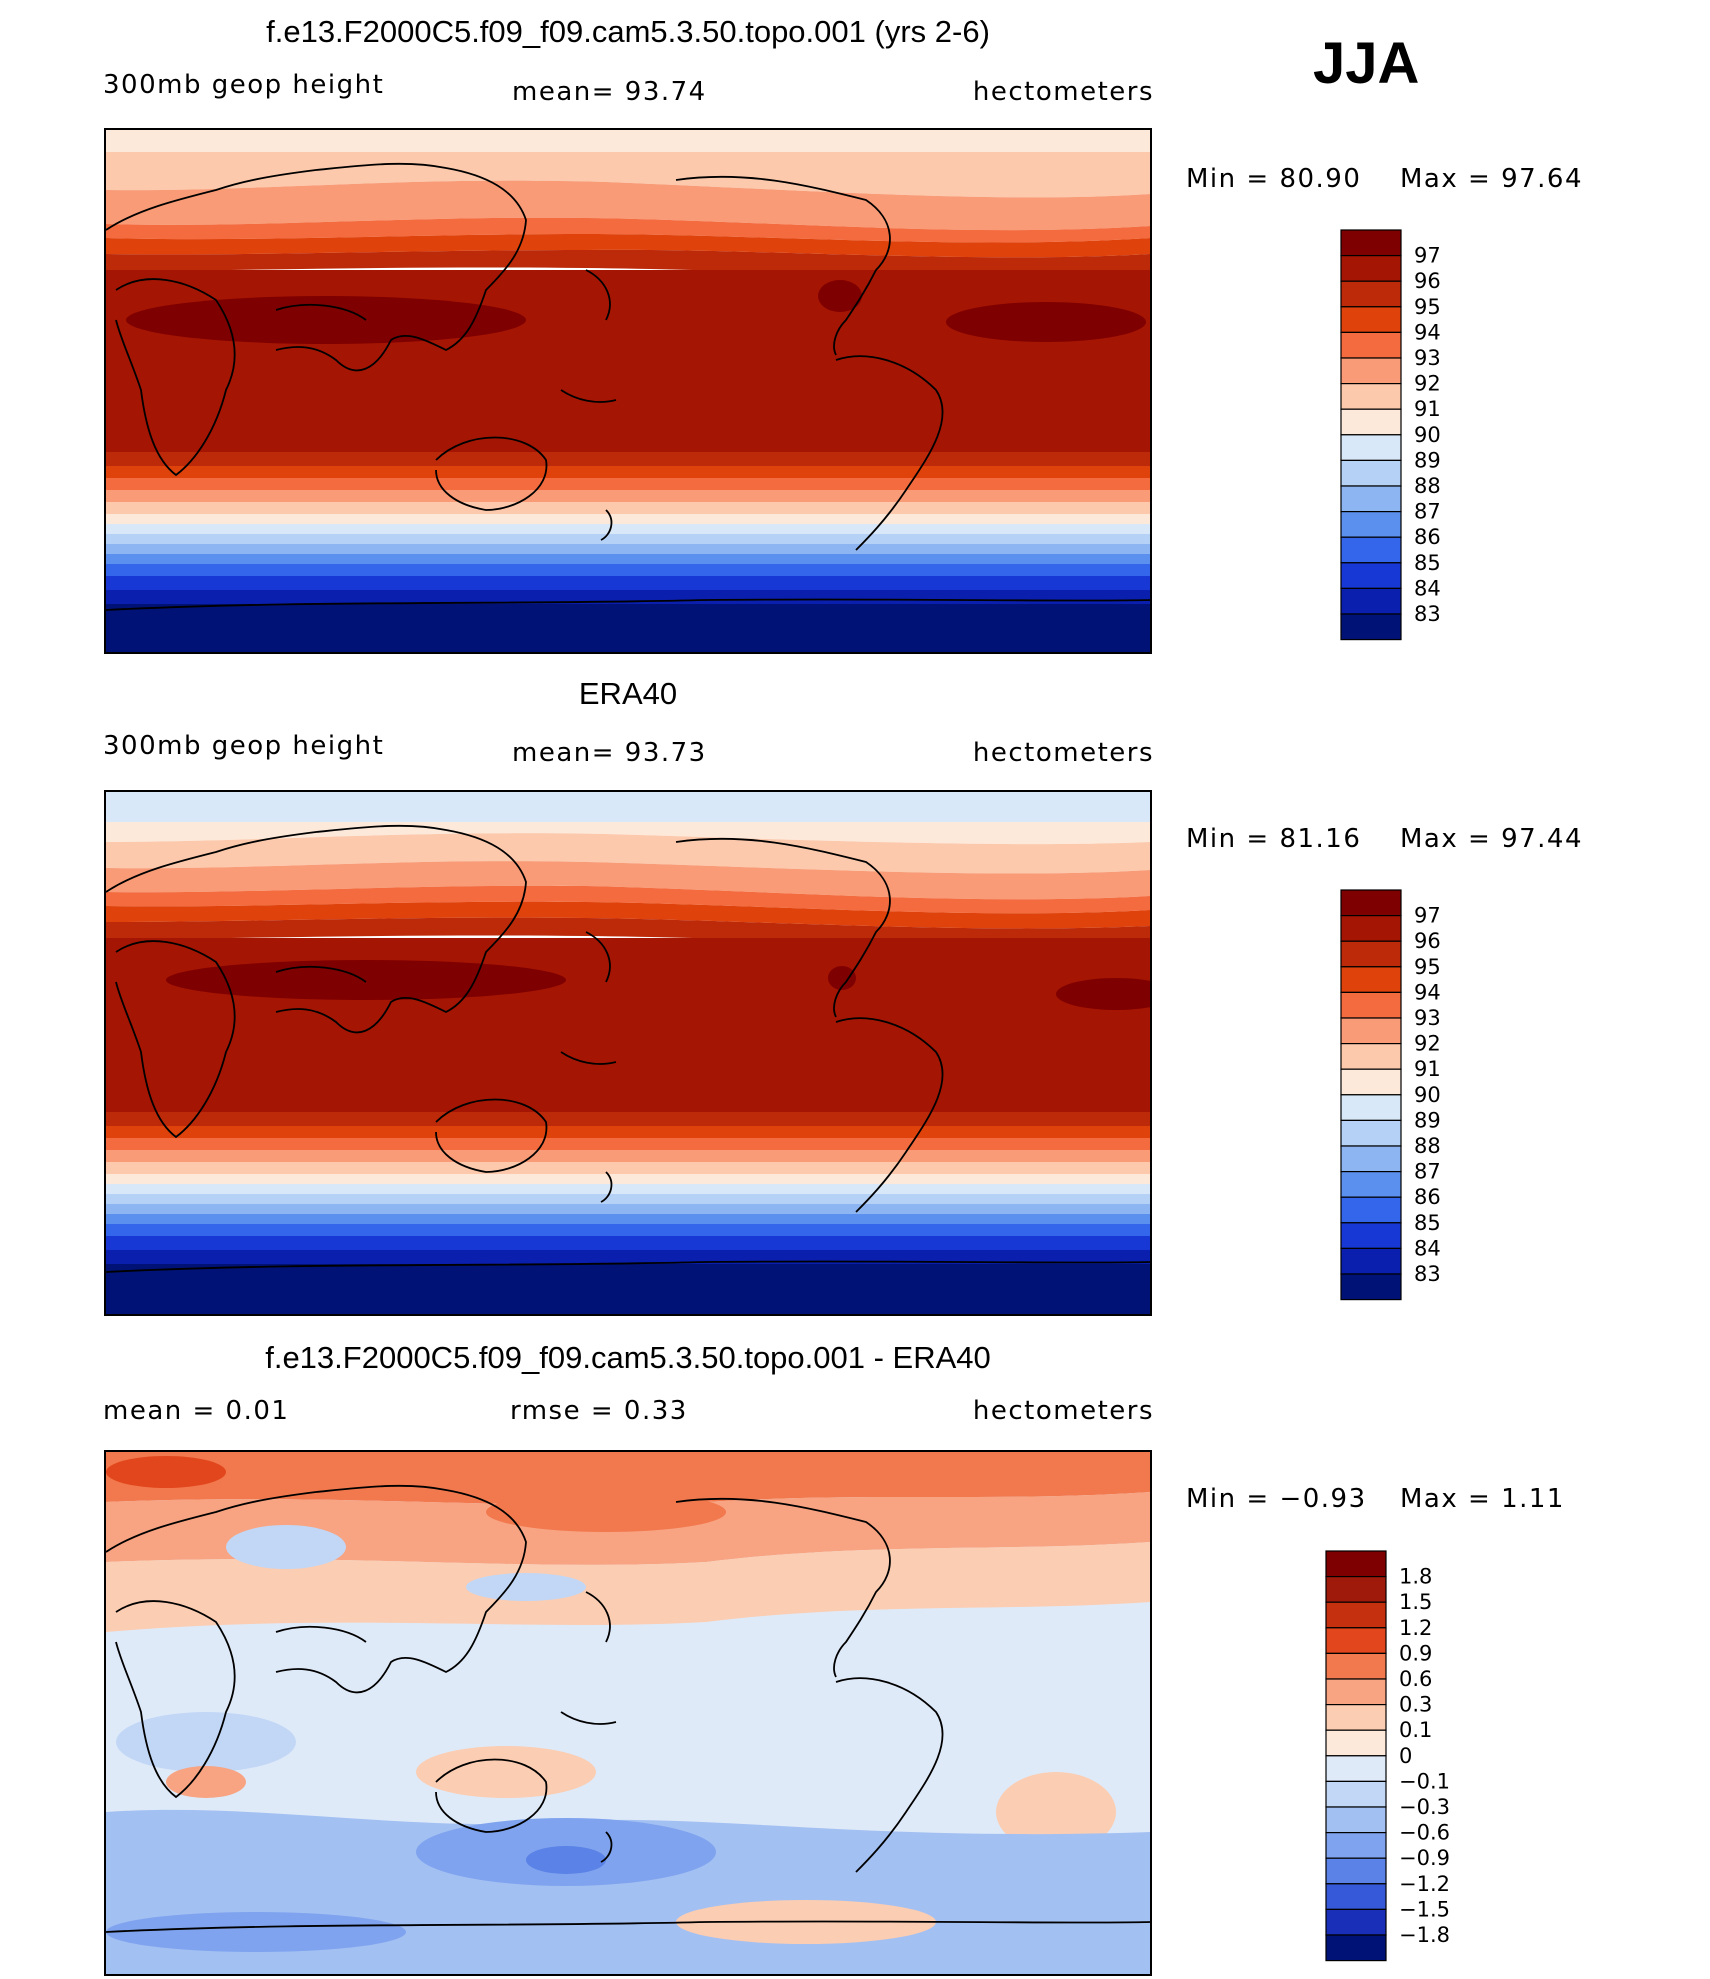 The image size is (1710, 1979). I want to click on colorbar-label: 96, so click(1427, 281).